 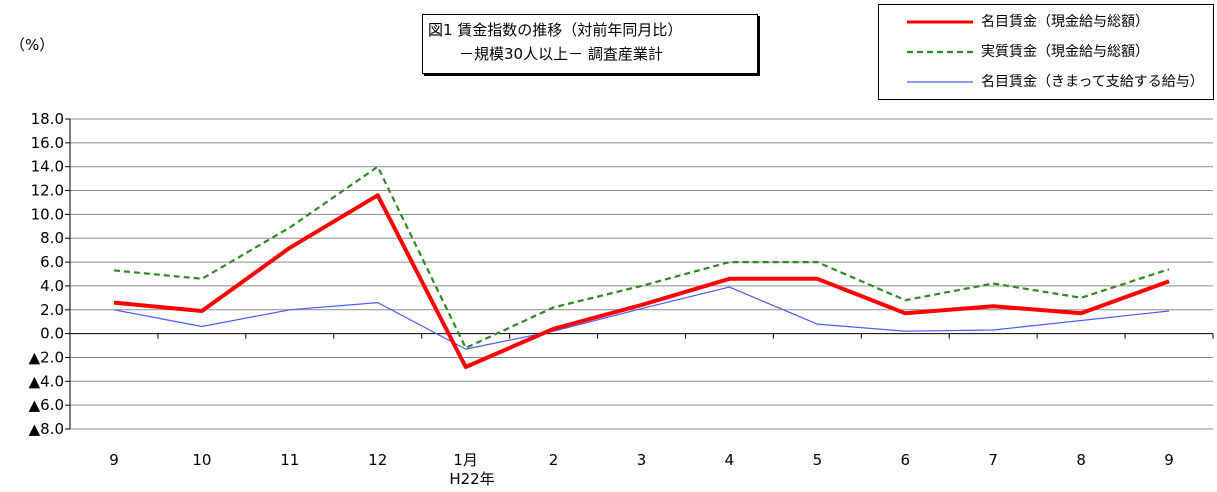 I want to click on y-tick-label: ▲6.0, so click(x=46, y=405).